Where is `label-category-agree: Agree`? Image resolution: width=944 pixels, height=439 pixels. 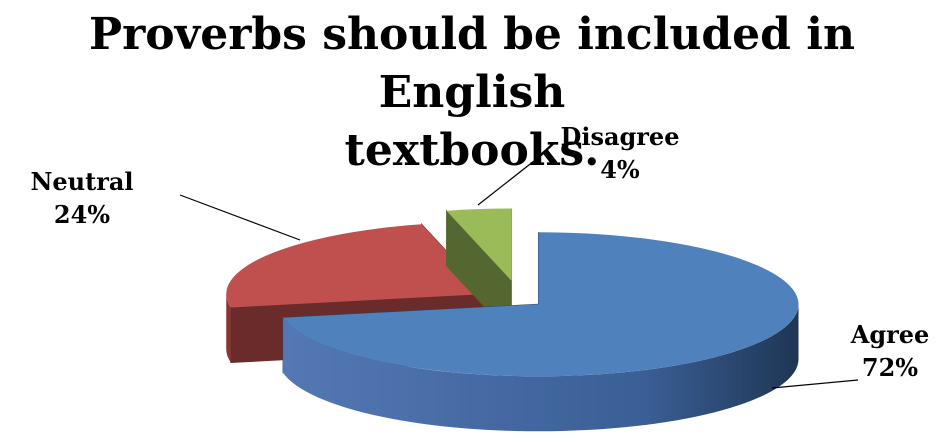 label-category-agree: Agree is located at coordinates (890, 334).